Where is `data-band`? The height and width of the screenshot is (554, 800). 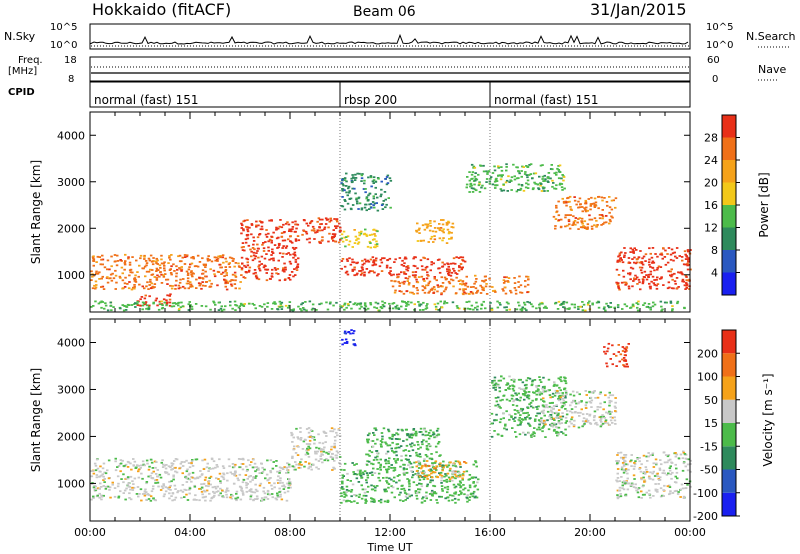
data-band is located at coordinates (410, 482).